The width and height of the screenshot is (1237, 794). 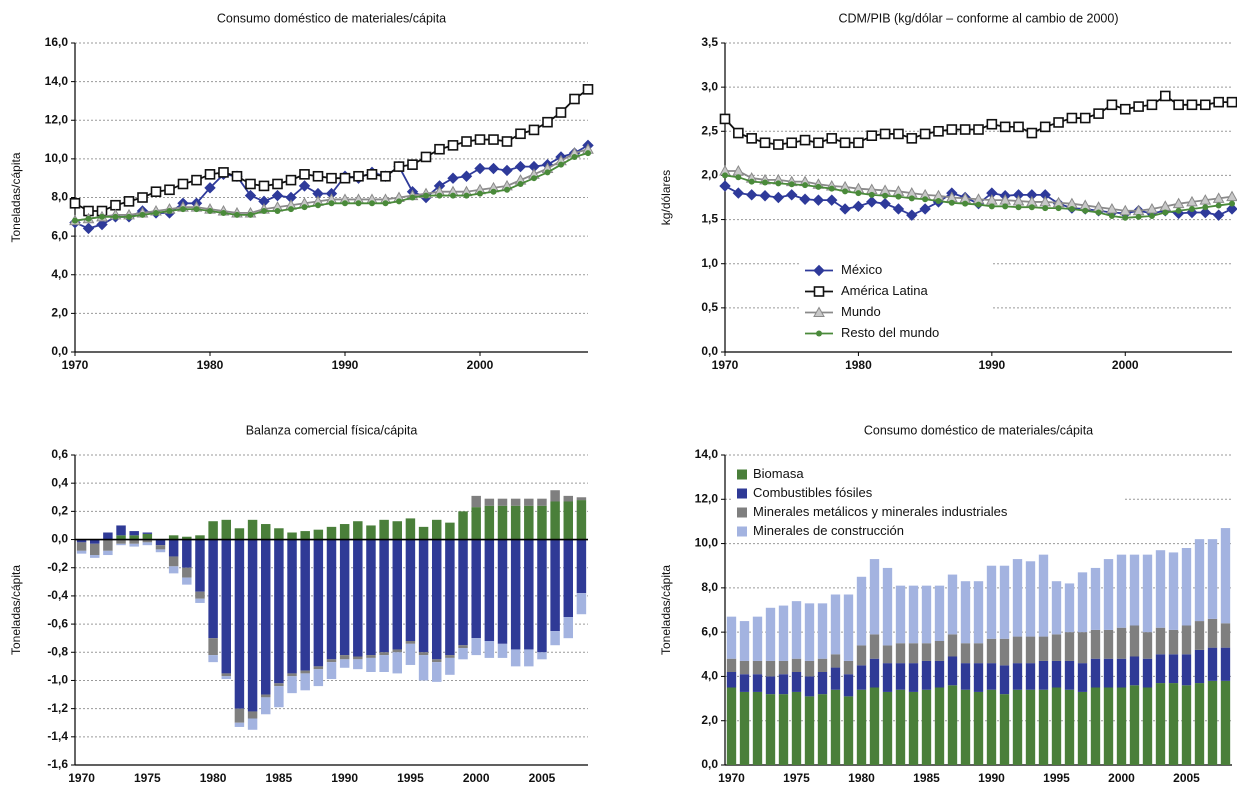 I want to click on y-tick-label: 2,0, so click(x=709, y=720).